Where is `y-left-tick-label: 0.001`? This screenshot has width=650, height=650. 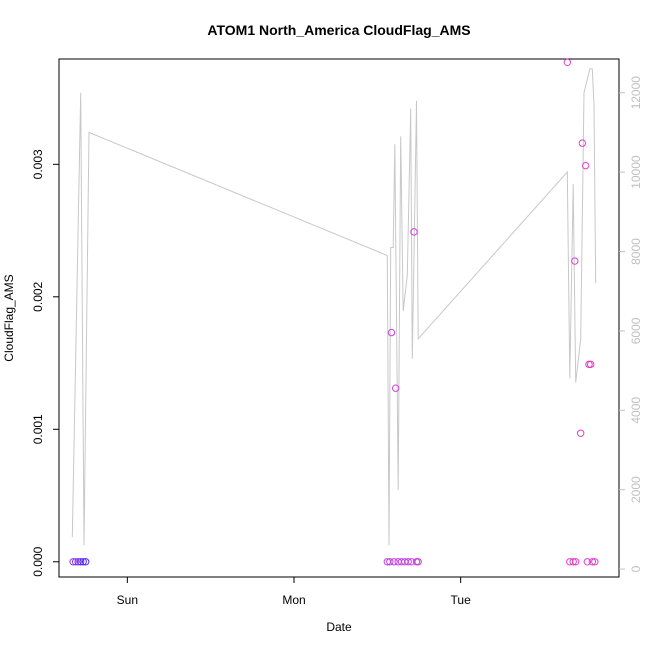
y-left-tick-label: 0.001 is located at coordinates (38, 429).